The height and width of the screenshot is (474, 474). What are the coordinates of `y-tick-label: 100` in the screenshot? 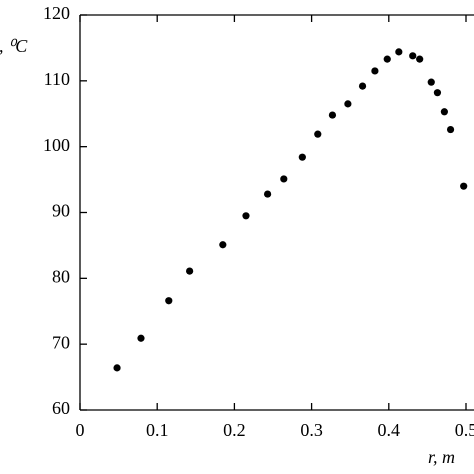 It's located at (56, 145).